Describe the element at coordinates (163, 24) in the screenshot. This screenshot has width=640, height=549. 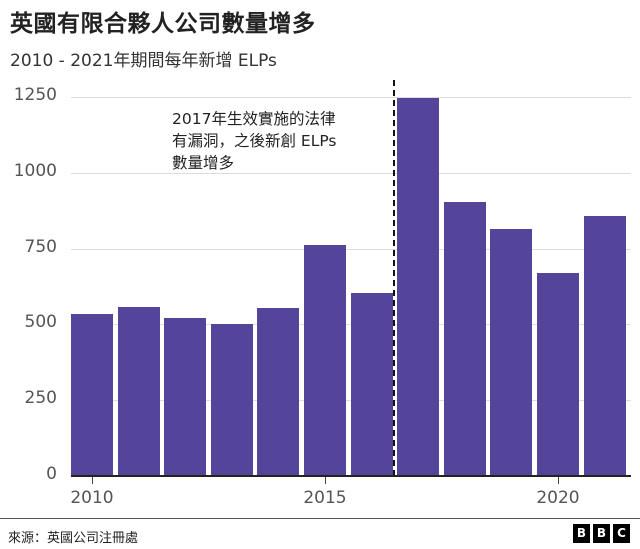
I see `chart-title: 英國有限合夥人公司數量增多` at that location.